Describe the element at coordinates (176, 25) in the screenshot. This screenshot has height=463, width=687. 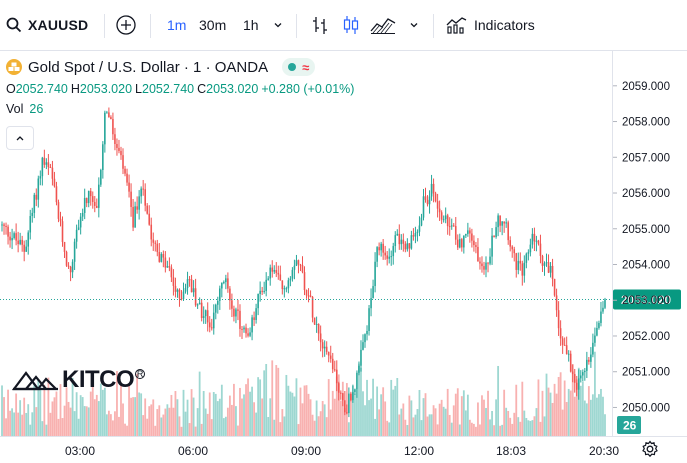
I see `interval-1m: 1m` at that location.